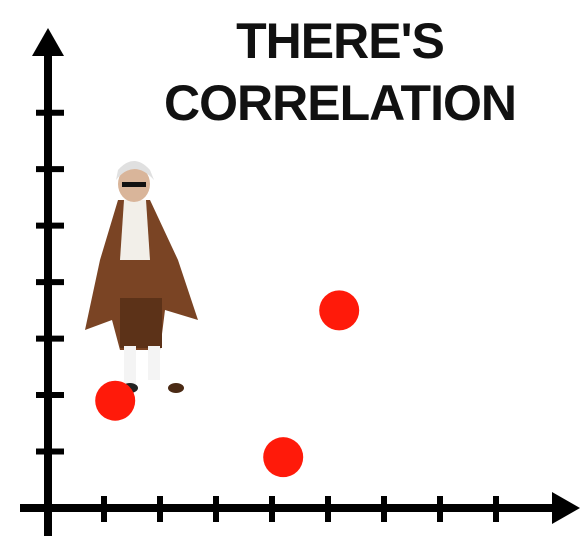 The height and width of the screenshot is (555, 586). What do you see at coordinates (48, 42) in the screenshot?
I see `y-arrow` at bounding box center [48, 42].